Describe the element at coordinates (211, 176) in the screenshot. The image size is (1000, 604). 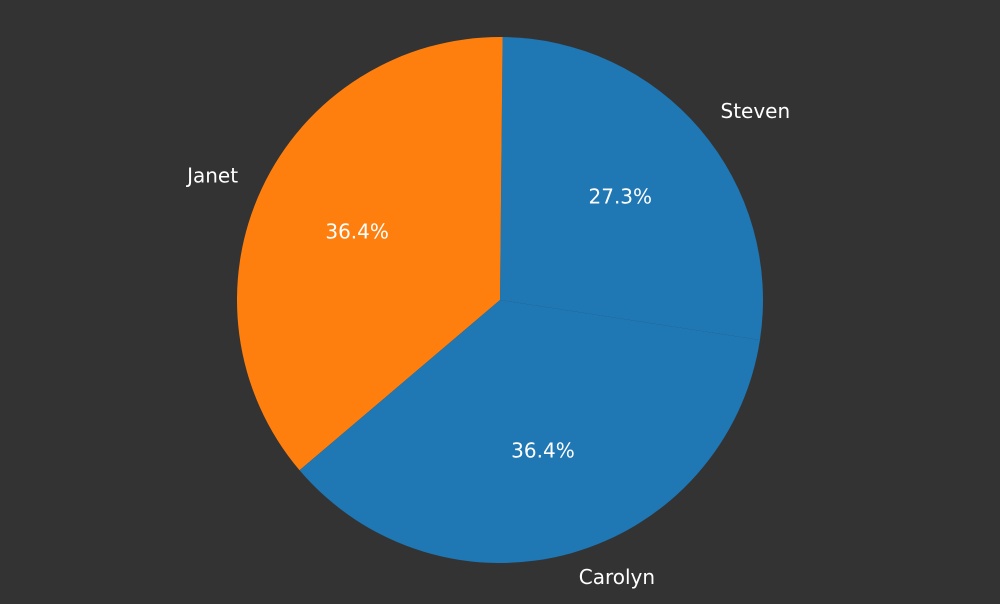
I see `slice-label-janet: Janet` at that location.